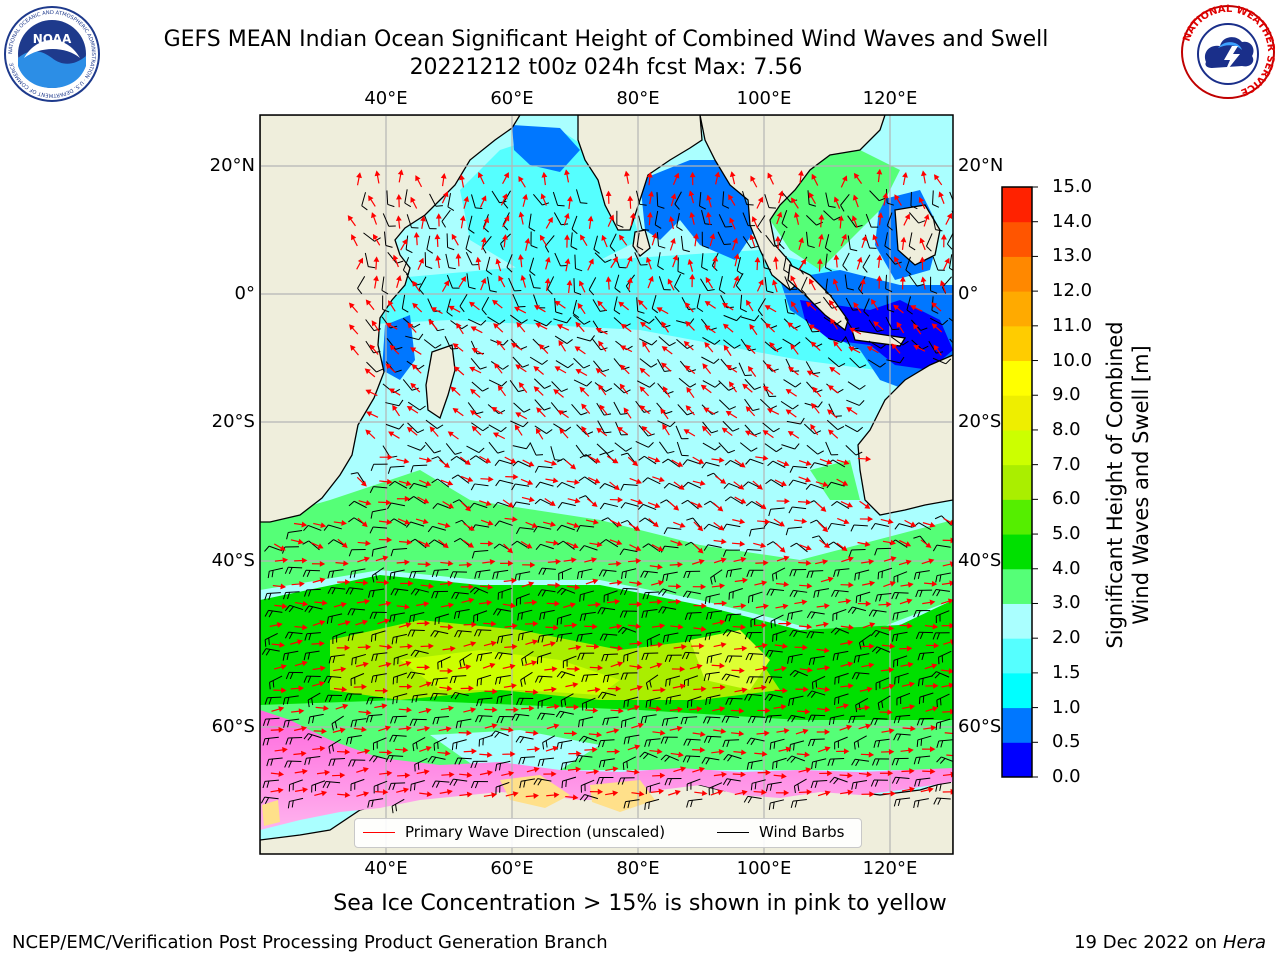 The height and width of the screenshot is (960, 1280). What do you see at coordinates (1066, 568) in the screenshot?
I see `colorbar-tick-label: 4.0` at bounding box center [1066, 568].